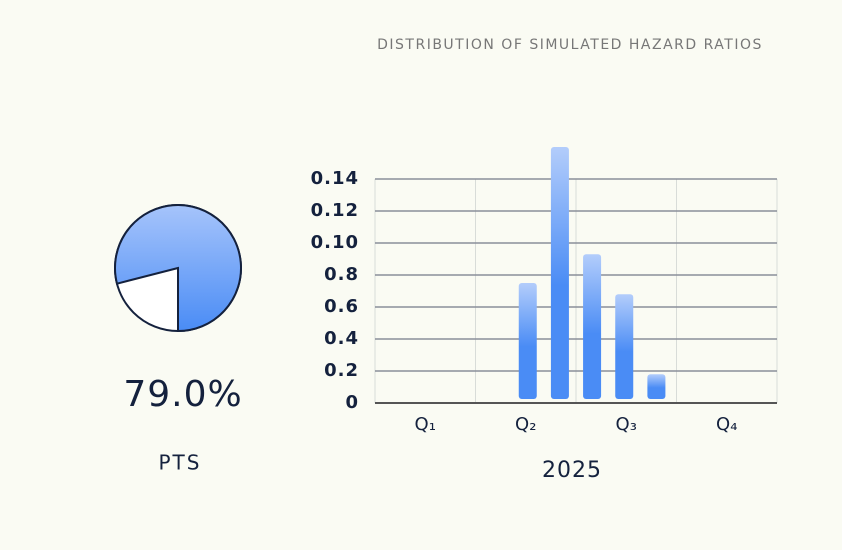  I want to click on y-tick-label: 0.12, so click(335, 210).